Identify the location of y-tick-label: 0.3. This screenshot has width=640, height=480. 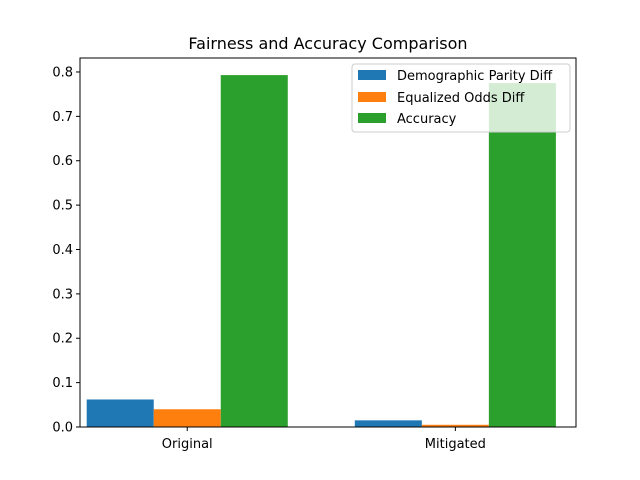
(62, 294).